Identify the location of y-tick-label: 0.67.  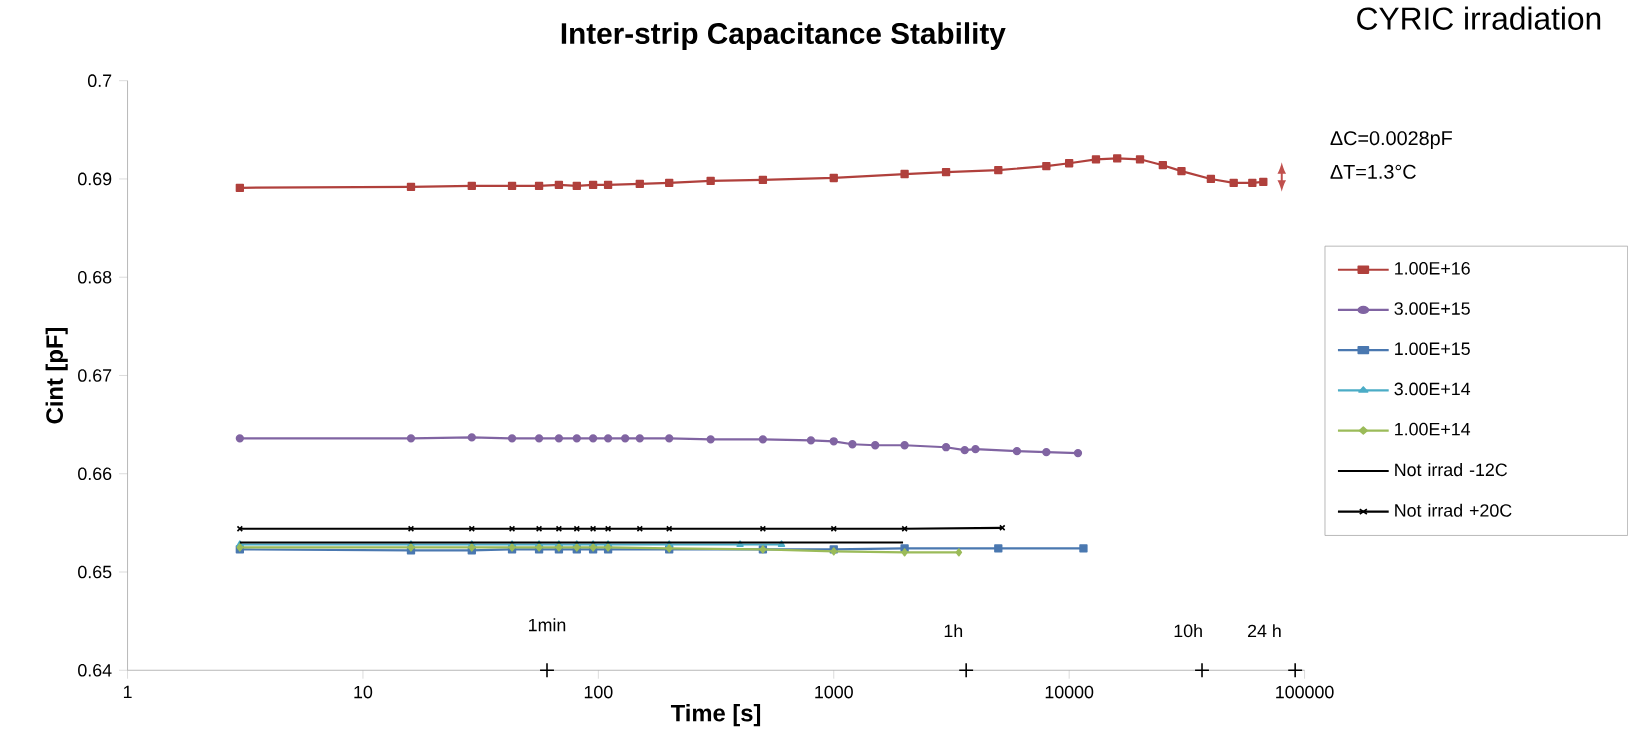
(95, 376).